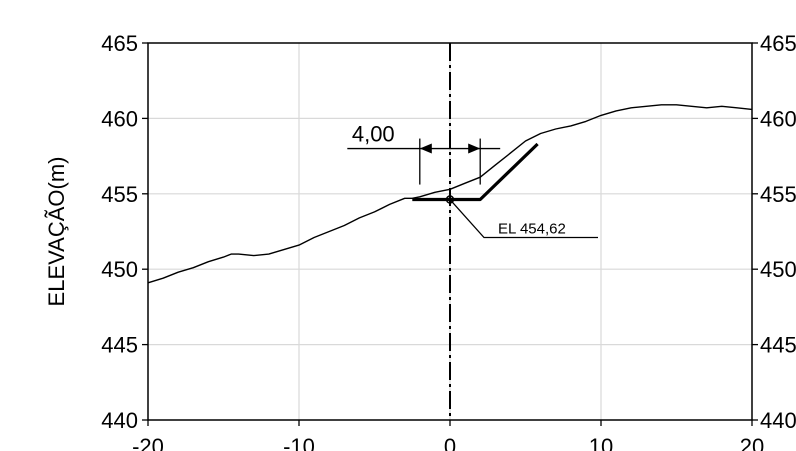 This screenshot has height=451, width=796. I want to click on y-tick-label: 455, so click(119, 194).